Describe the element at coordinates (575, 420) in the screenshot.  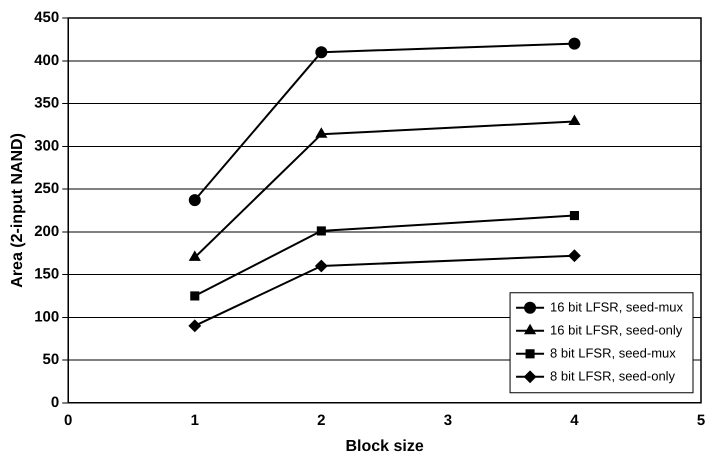
I see `x-tick-label: 4` at that location.